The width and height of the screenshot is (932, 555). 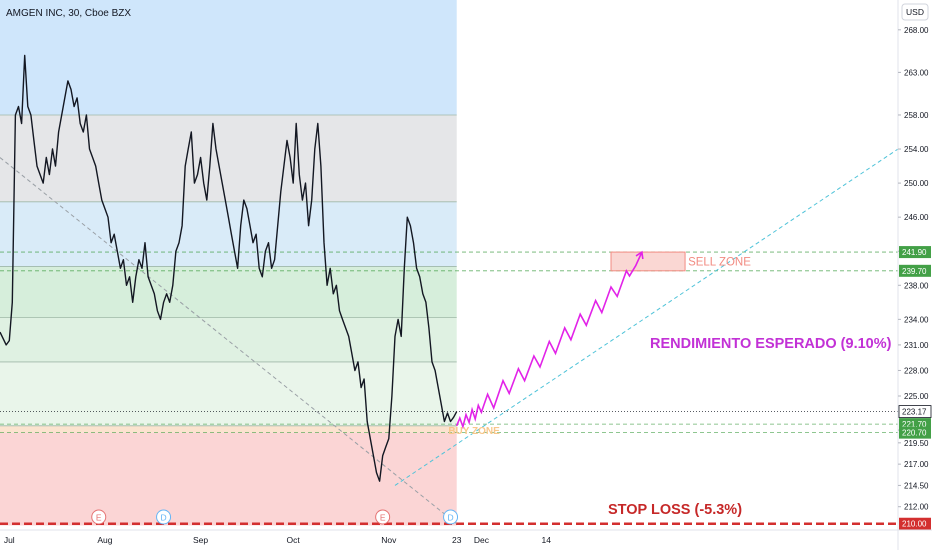 What do you see at coordinates (916, 217) in the screenshot?
I see `price-tick-label: 246.00` at bounding box center [916, 217].